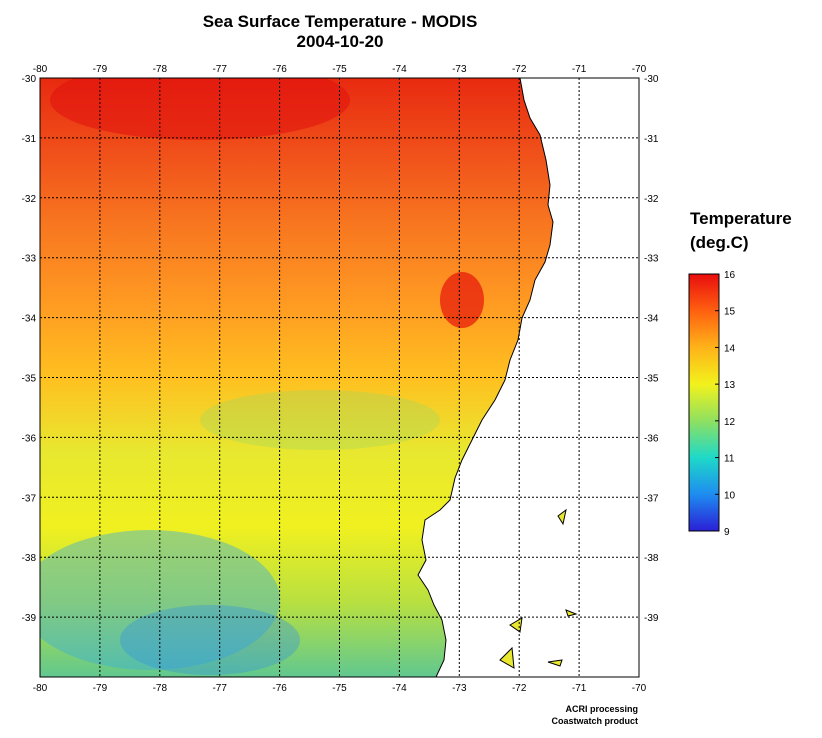 This screenshot has height=738, width=822. What do you see at coordinates (651, 379) in the screenshot?
I see `lat-tick-label-right: -35` at bounding box center [651, 379].